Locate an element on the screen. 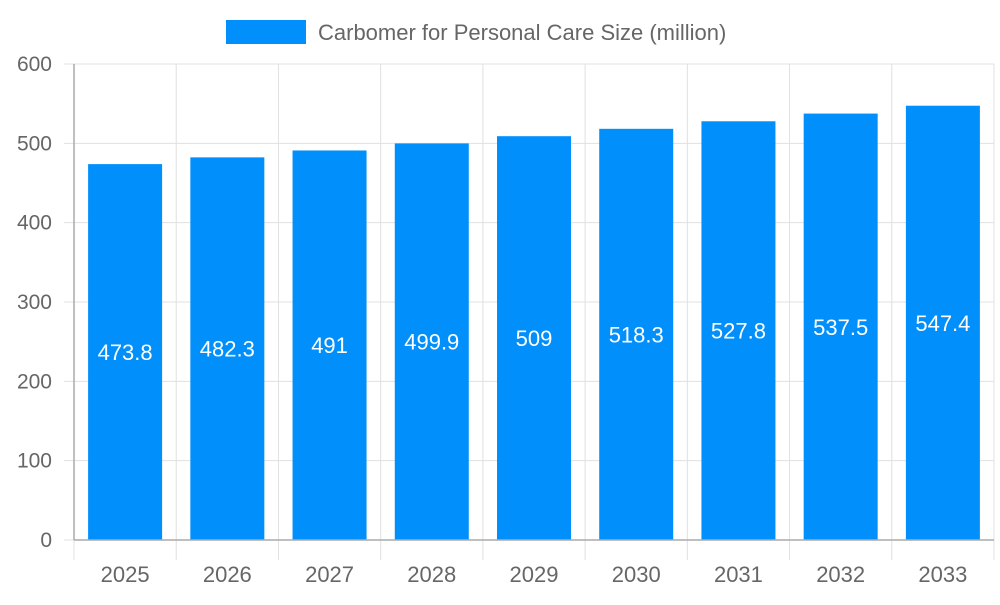  y-tick-label: 600 is located at coordinates (34, 64).